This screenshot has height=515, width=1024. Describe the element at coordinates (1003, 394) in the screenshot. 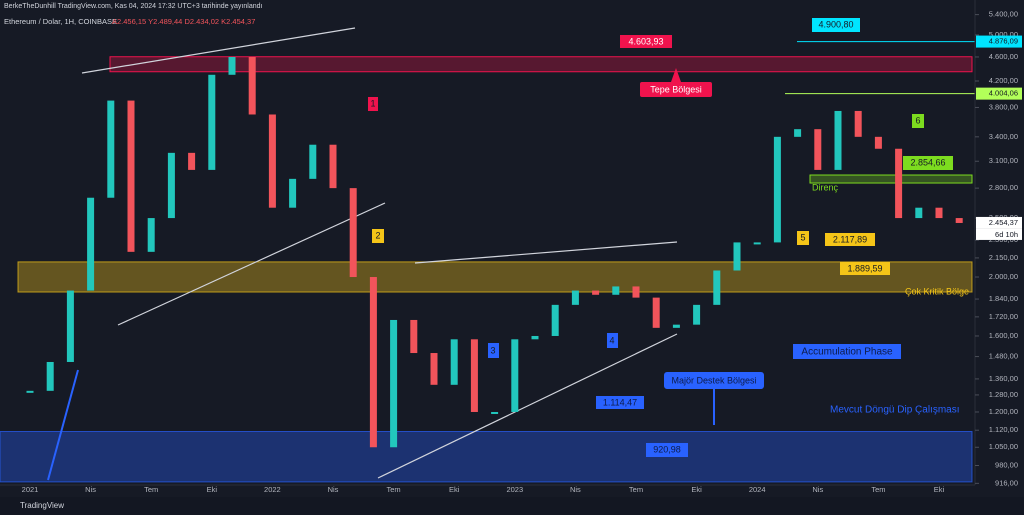

I see `y-tick-label: 1.280,00` at that location.